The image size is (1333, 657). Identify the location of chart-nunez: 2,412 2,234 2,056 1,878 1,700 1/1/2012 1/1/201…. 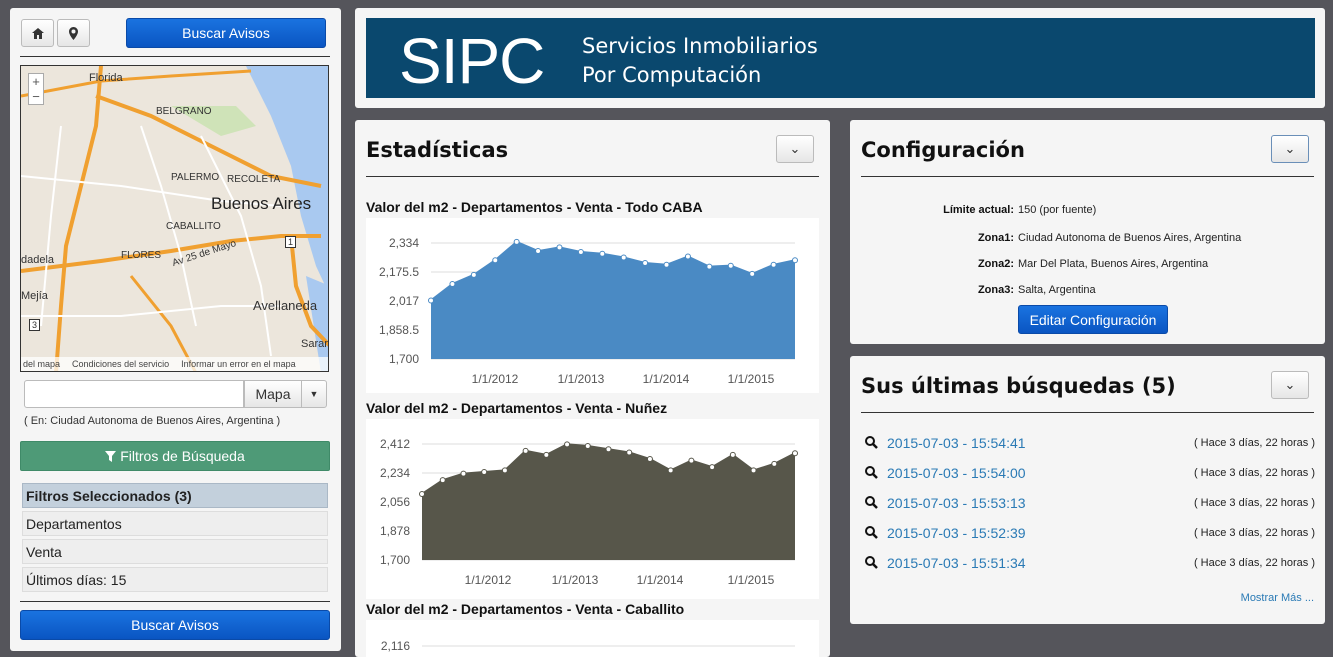
(592, 509).